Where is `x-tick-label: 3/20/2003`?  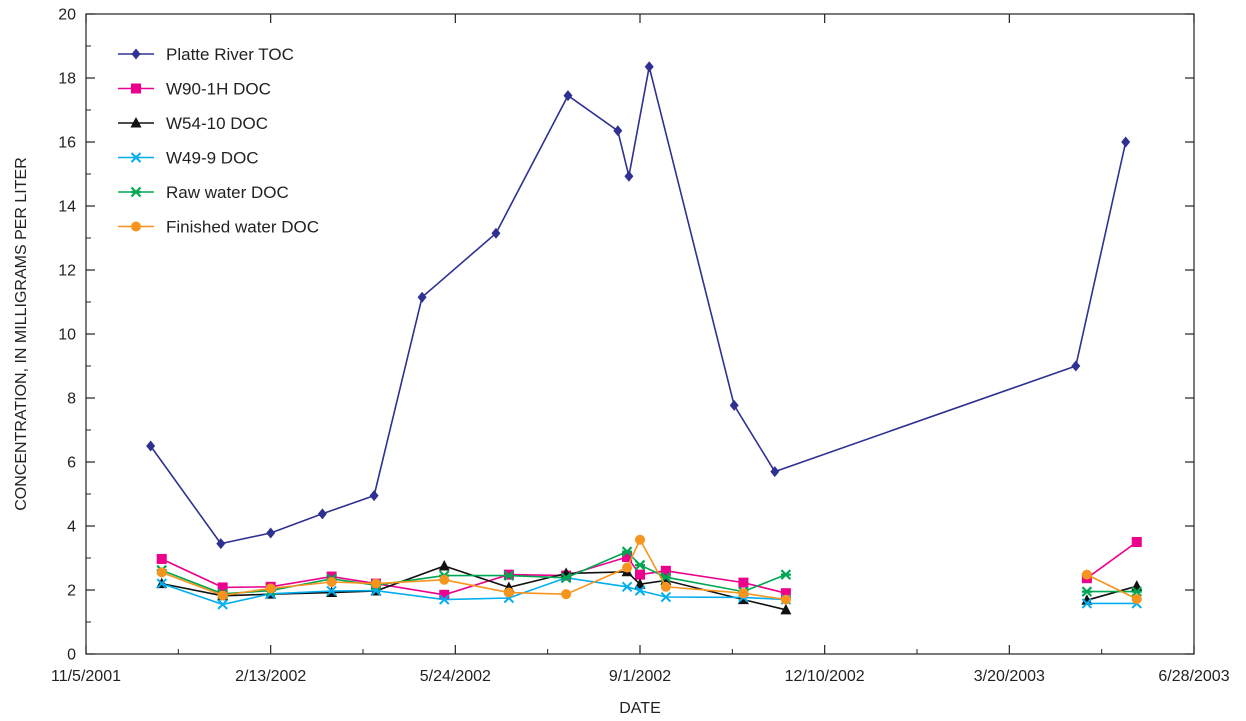 x-tick-label: 3/20/2003 is located at coordinates (1009, 676).